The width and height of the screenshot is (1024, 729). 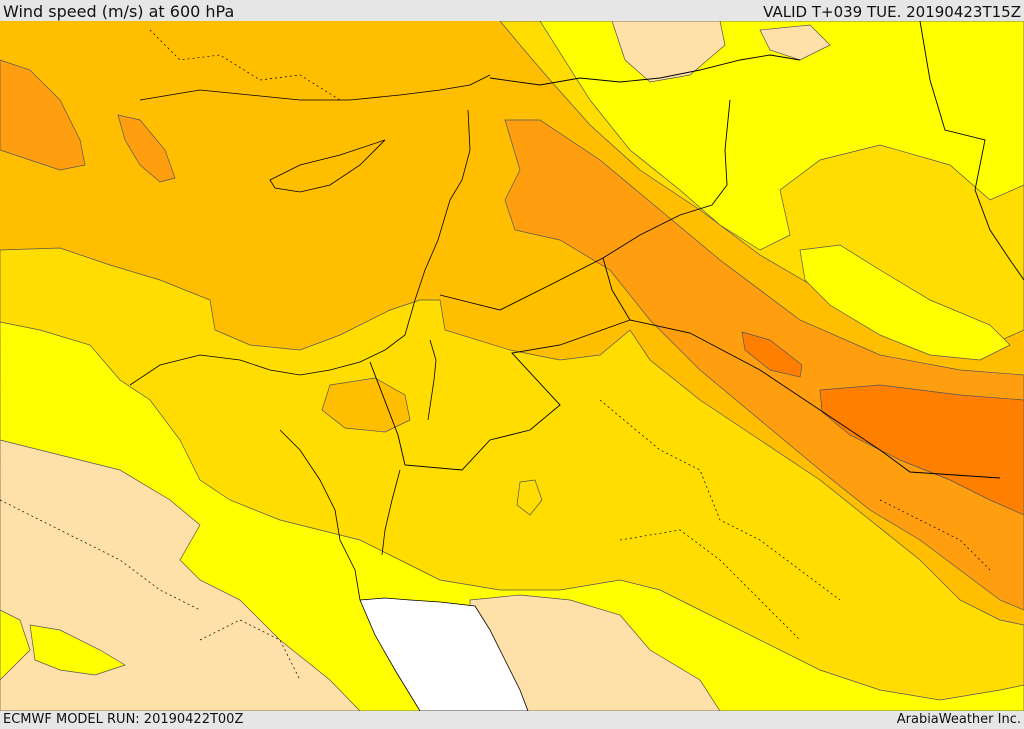 What do you see at coordinates (529, 497) in the screenshot?
I see `band-15-20-patch-iraq` at bounding box center [529, 497].